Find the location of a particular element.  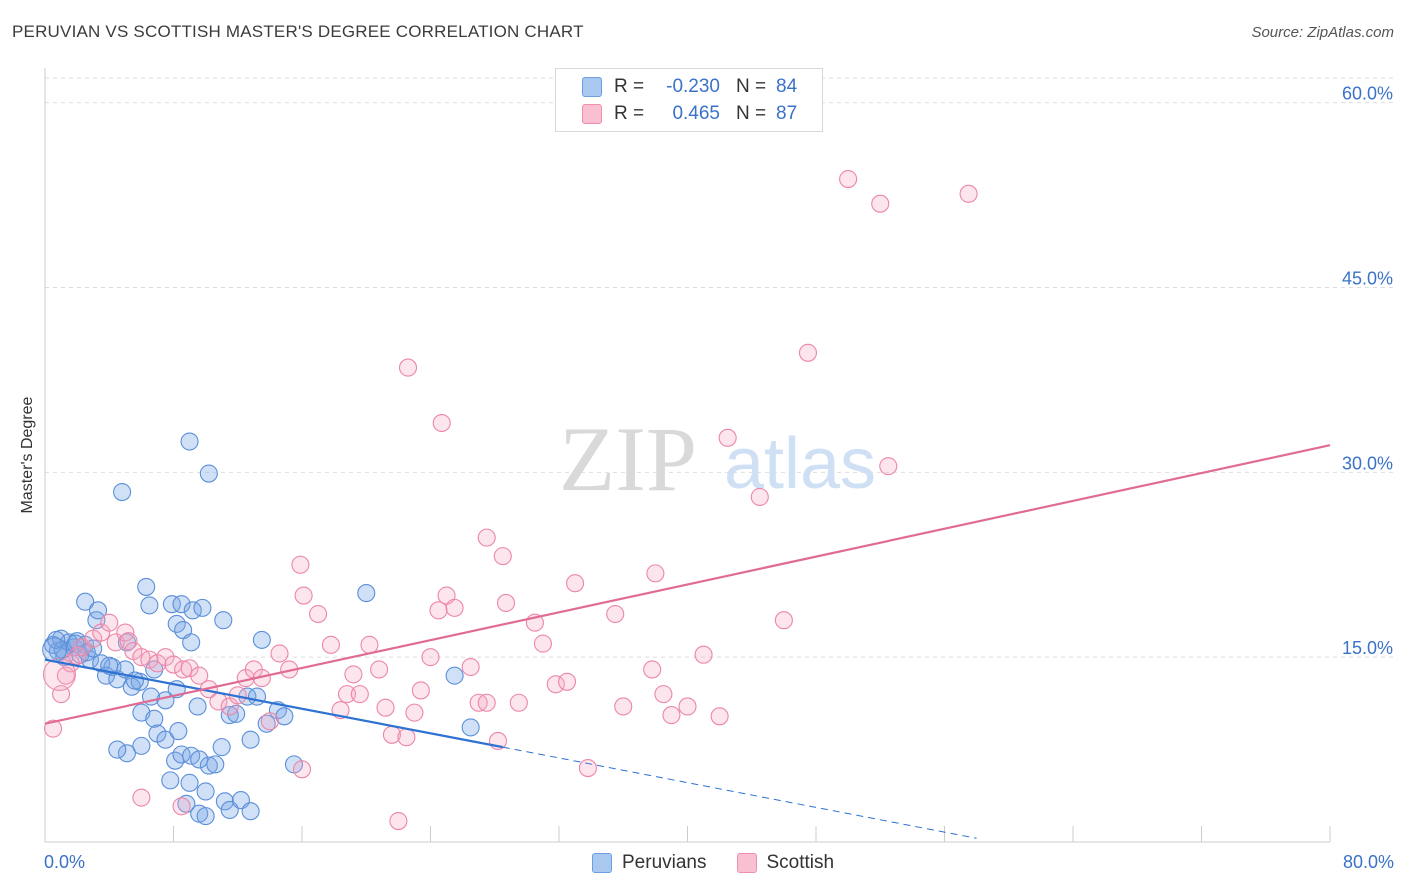

y-axis-label: Master's Degree is located at coordinates (27, 455).